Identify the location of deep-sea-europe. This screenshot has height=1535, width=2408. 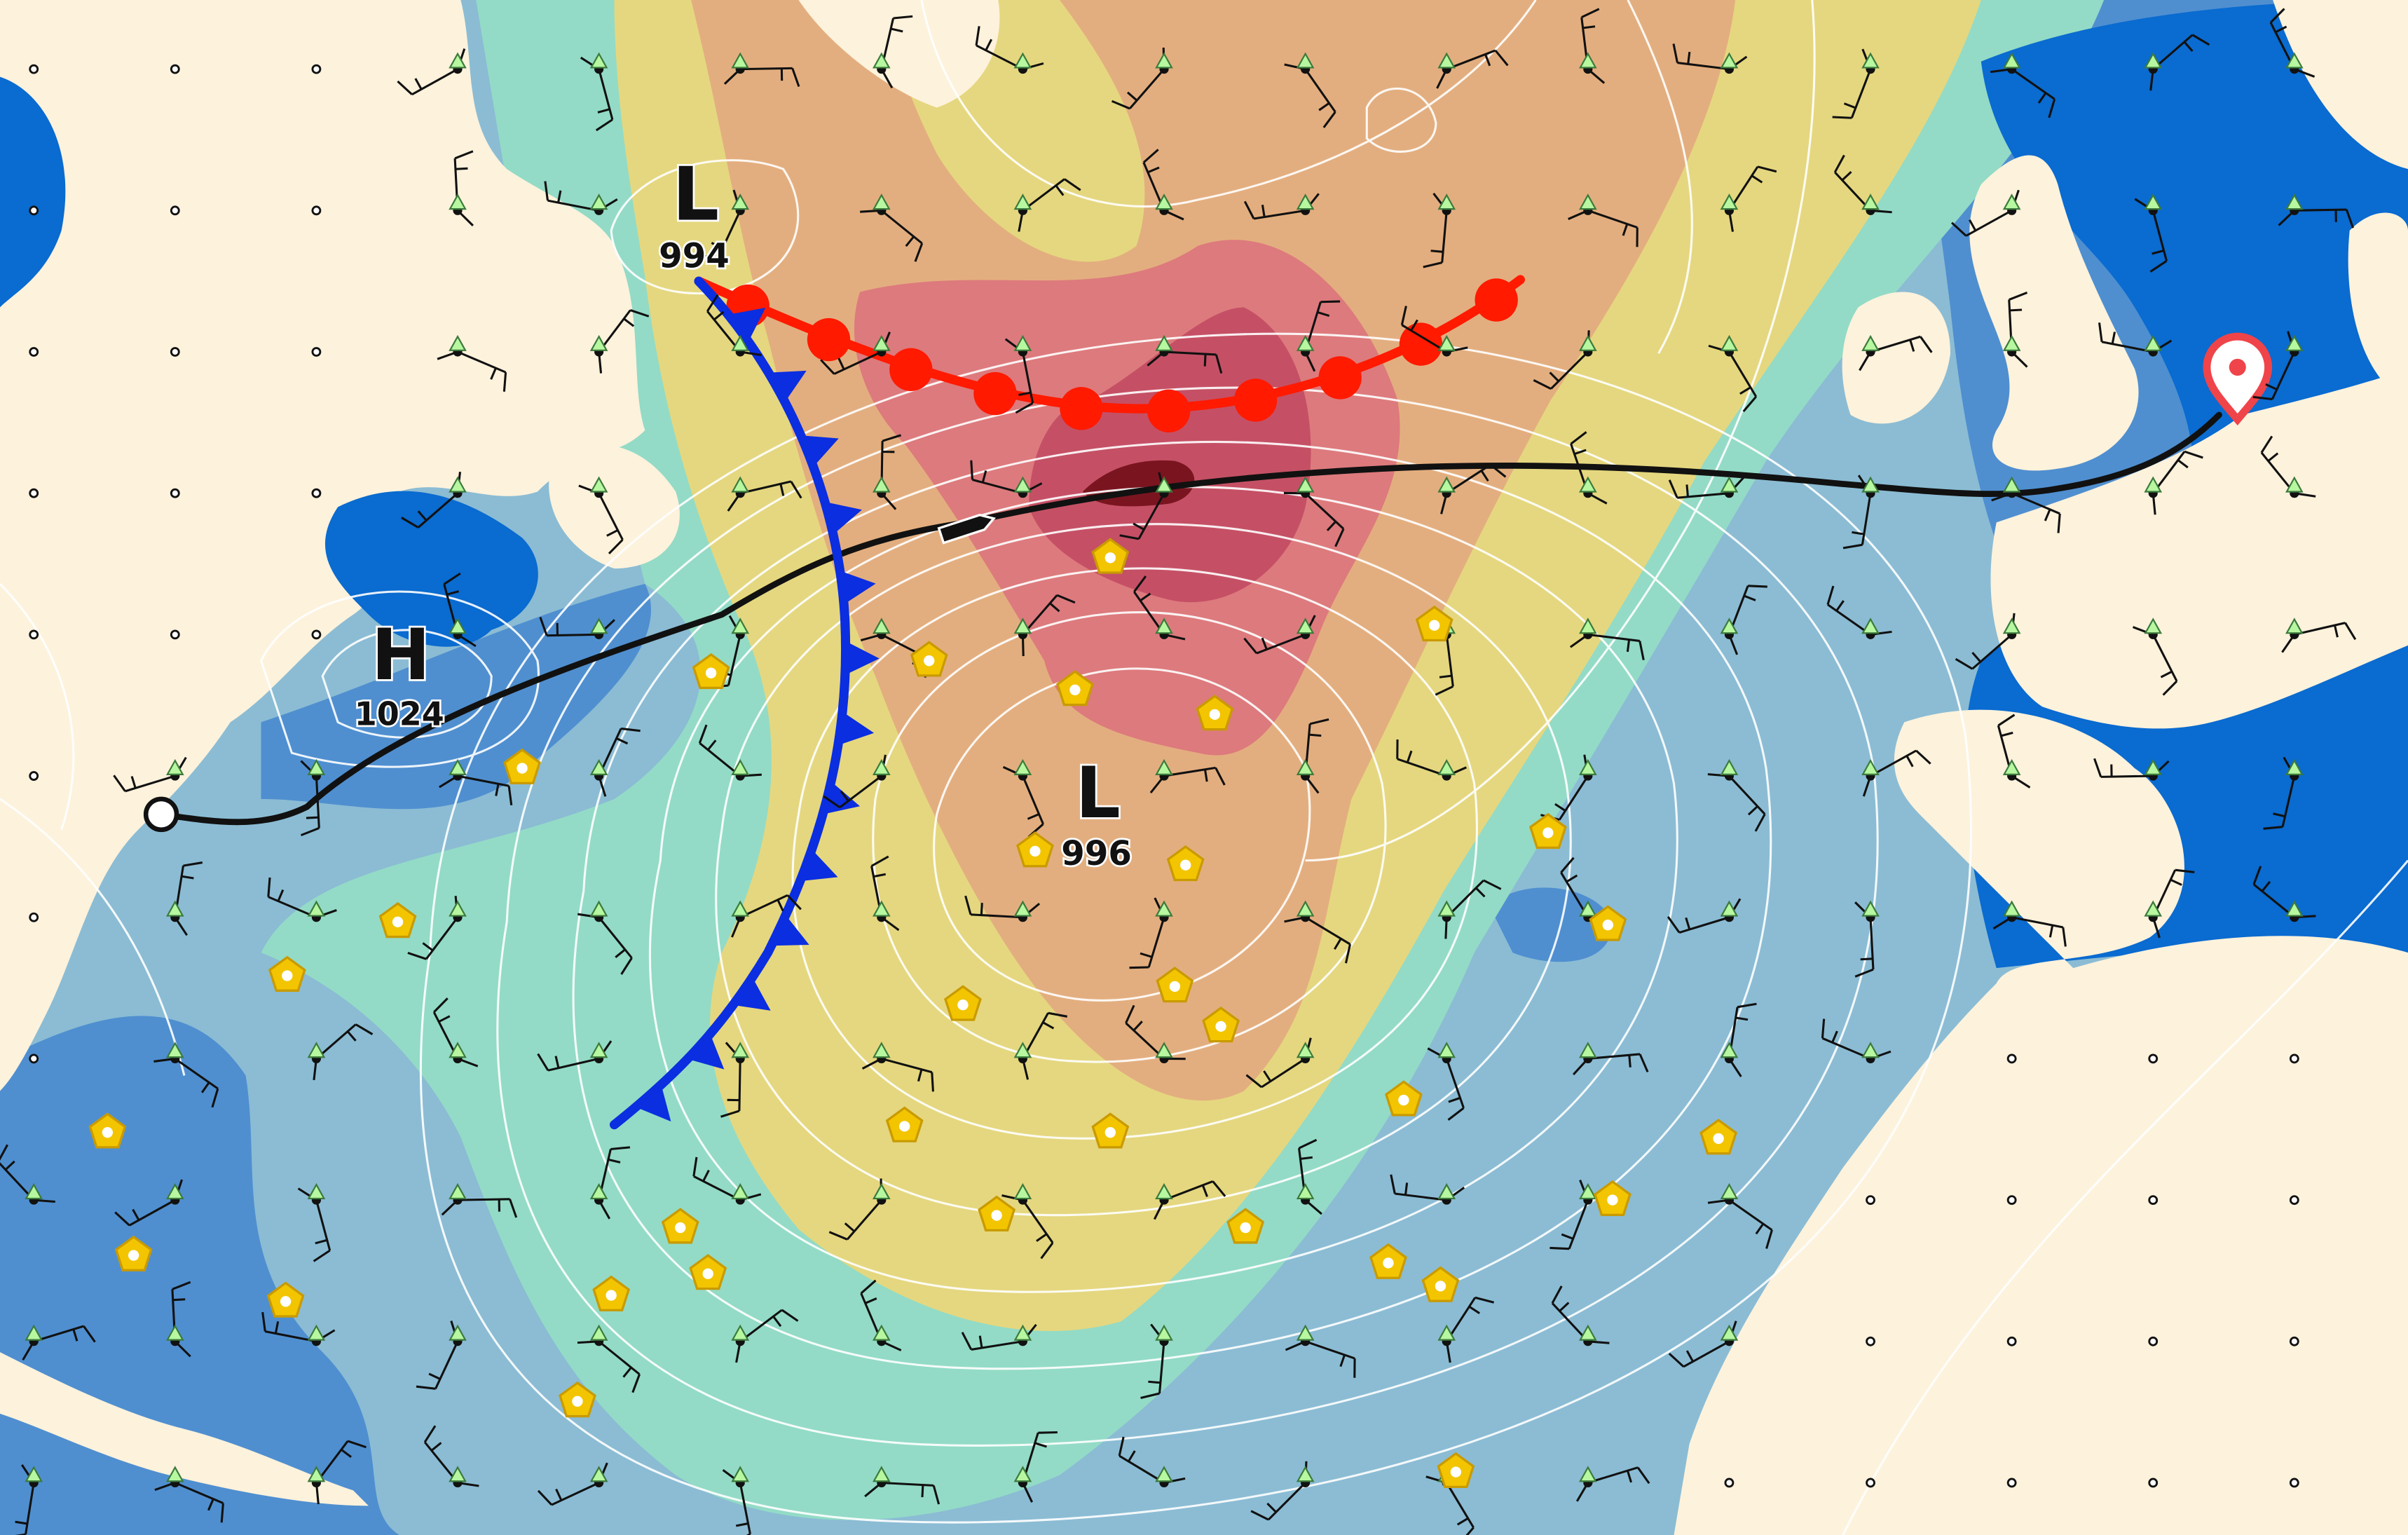
(2186, 484).